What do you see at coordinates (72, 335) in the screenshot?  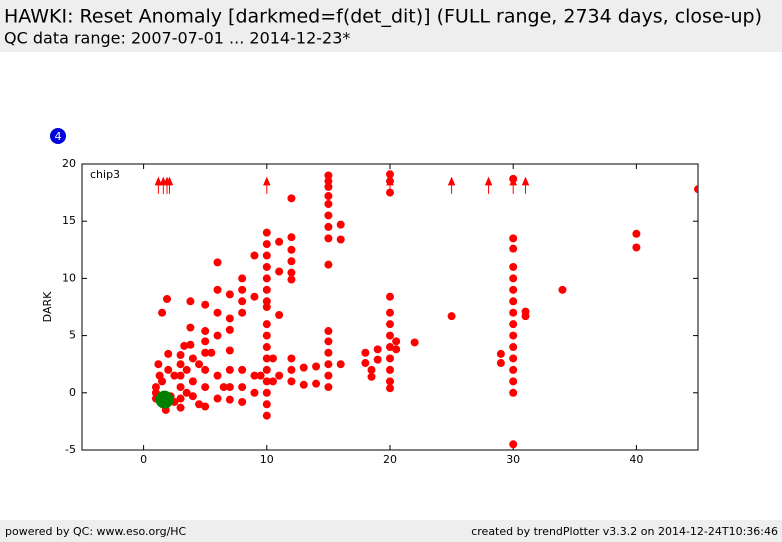 I see `y-tick-label: 5` at bounding box center [72, 335].